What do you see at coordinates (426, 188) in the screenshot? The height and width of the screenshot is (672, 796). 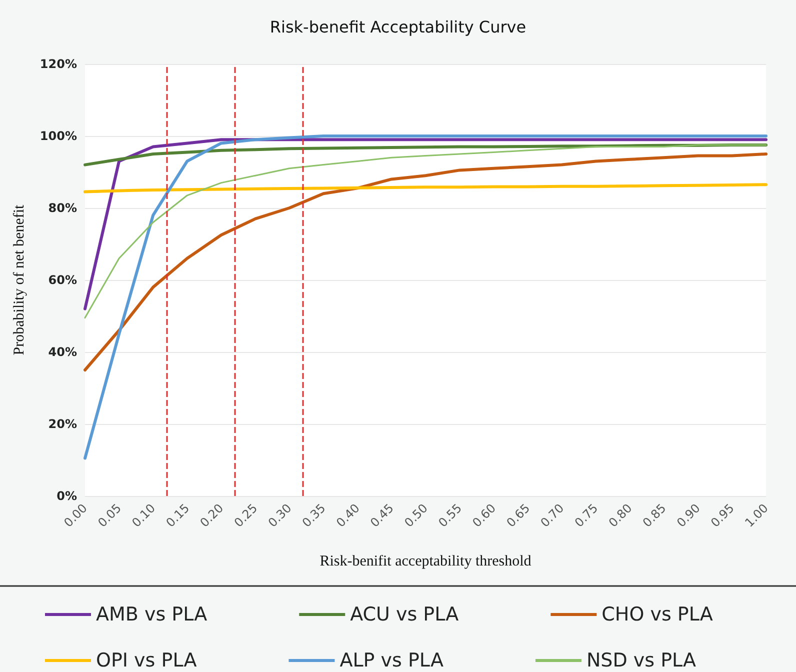 I see `line-series` at bounding box center [426, 188].